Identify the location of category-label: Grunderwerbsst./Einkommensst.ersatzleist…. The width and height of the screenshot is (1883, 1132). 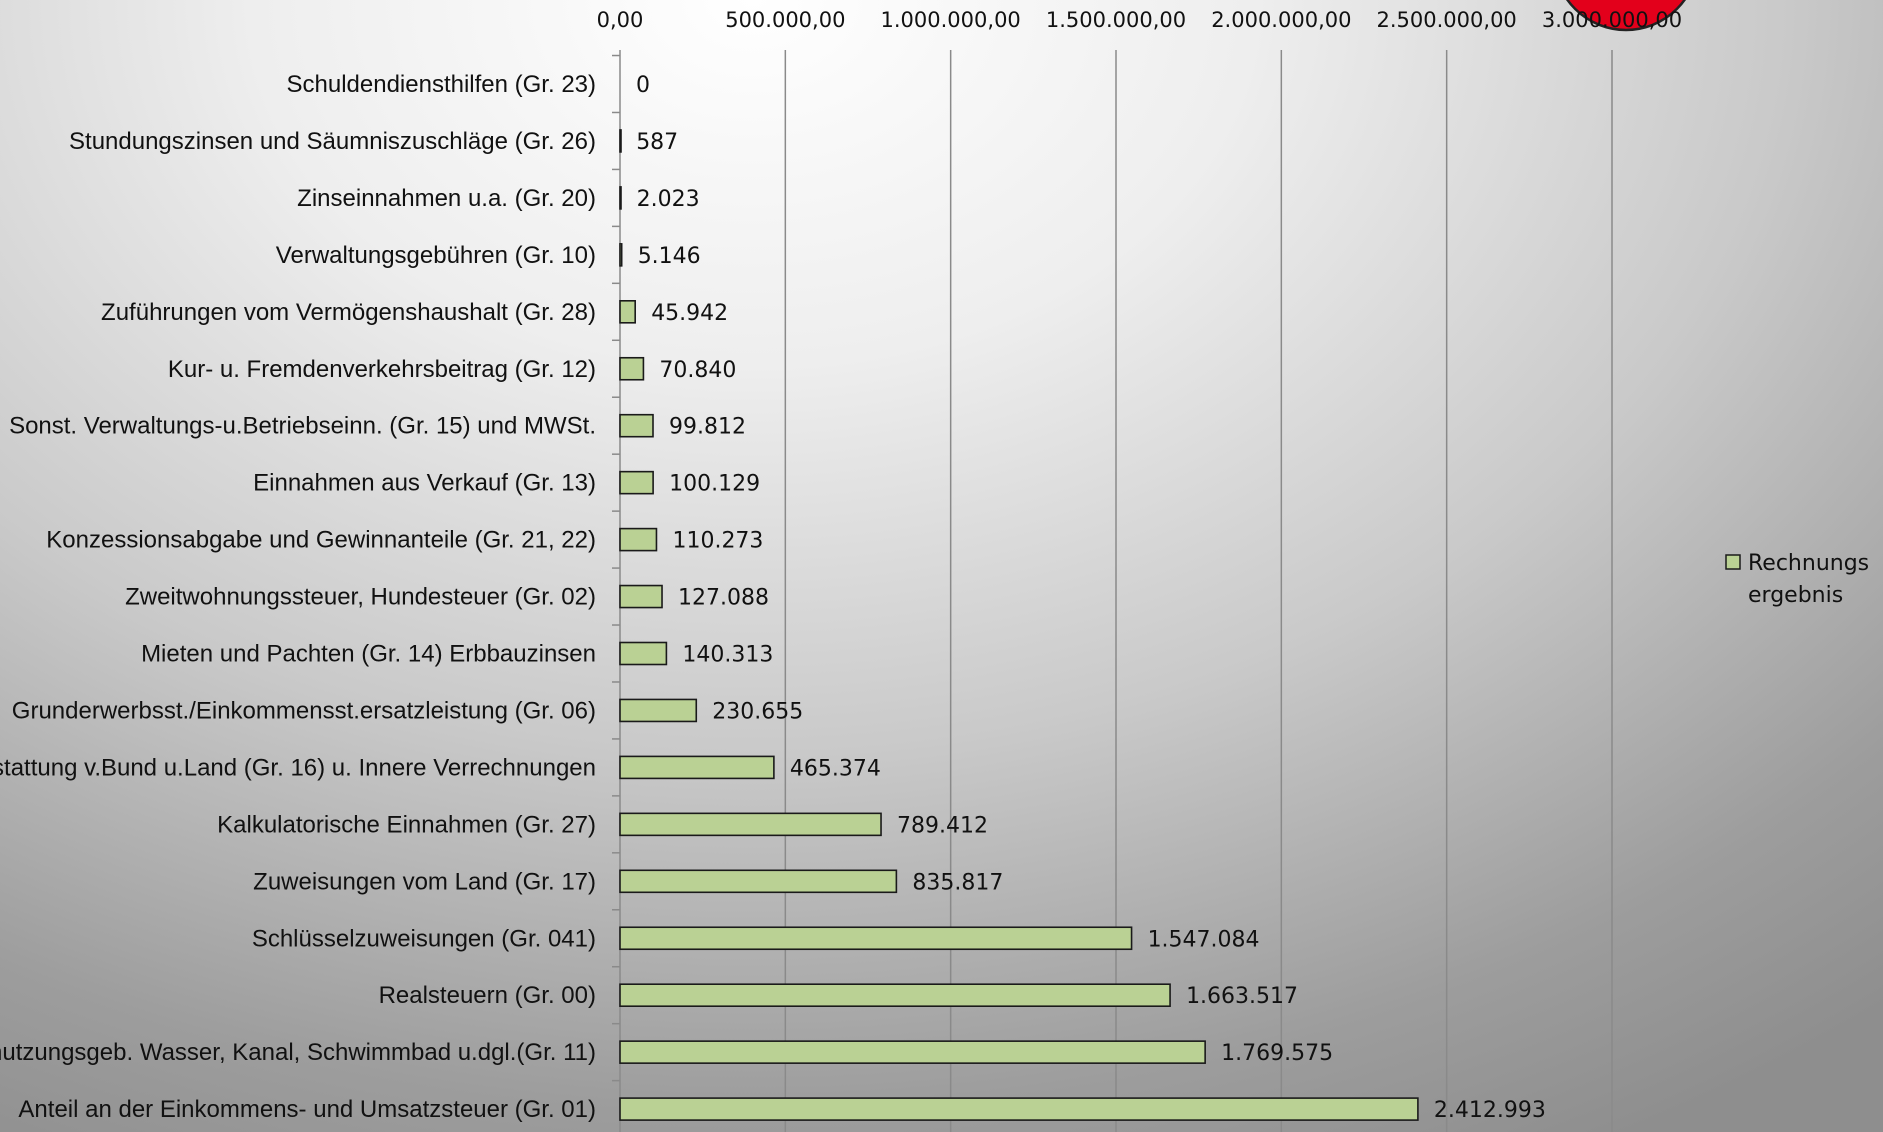
(304, 710).